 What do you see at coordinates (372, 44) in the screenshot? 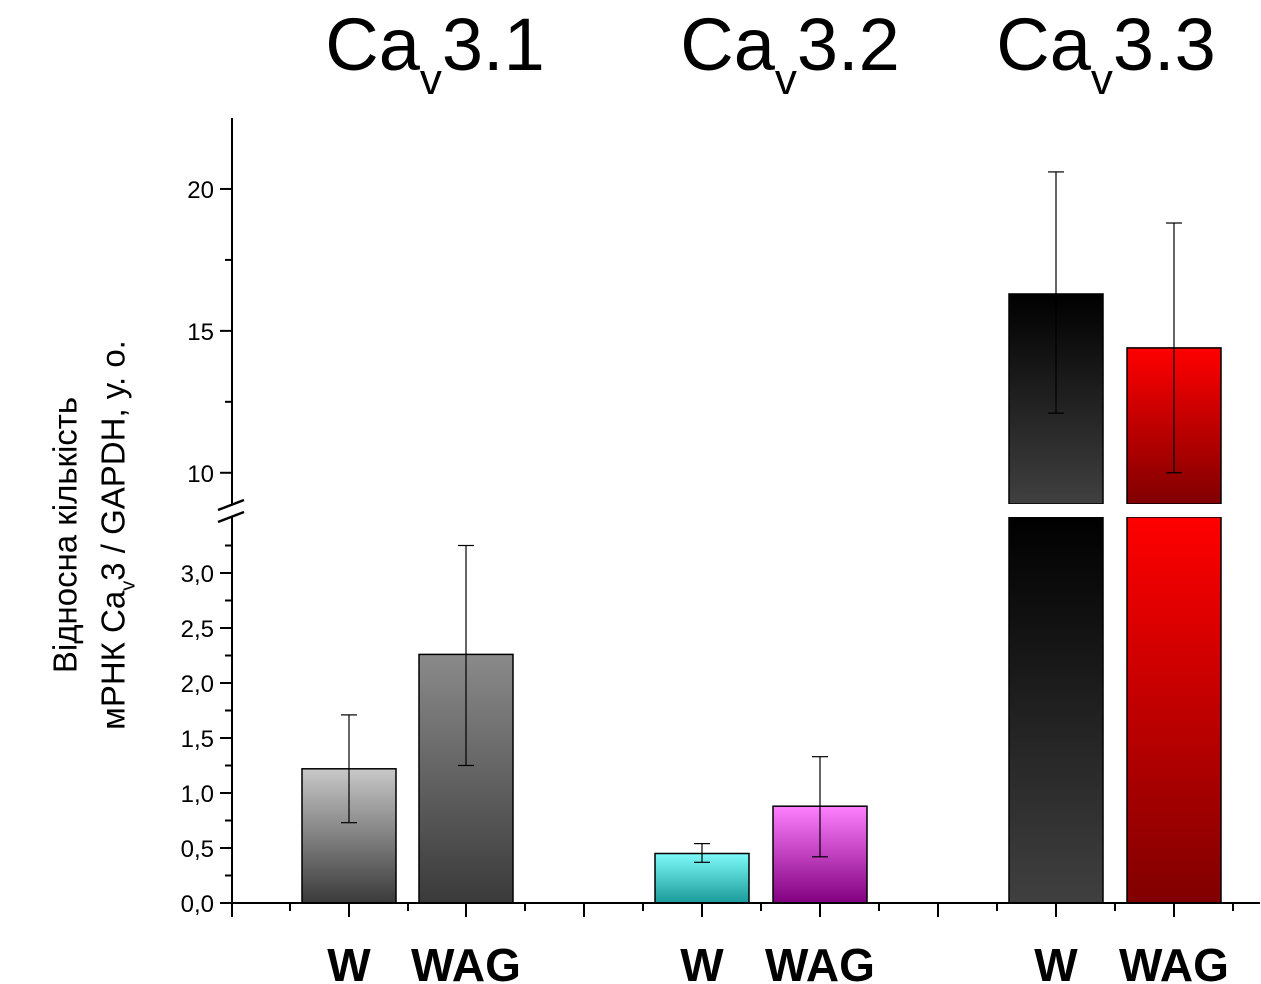
I see `group-title-1-main: Ca` at bounding box center [372, 44].